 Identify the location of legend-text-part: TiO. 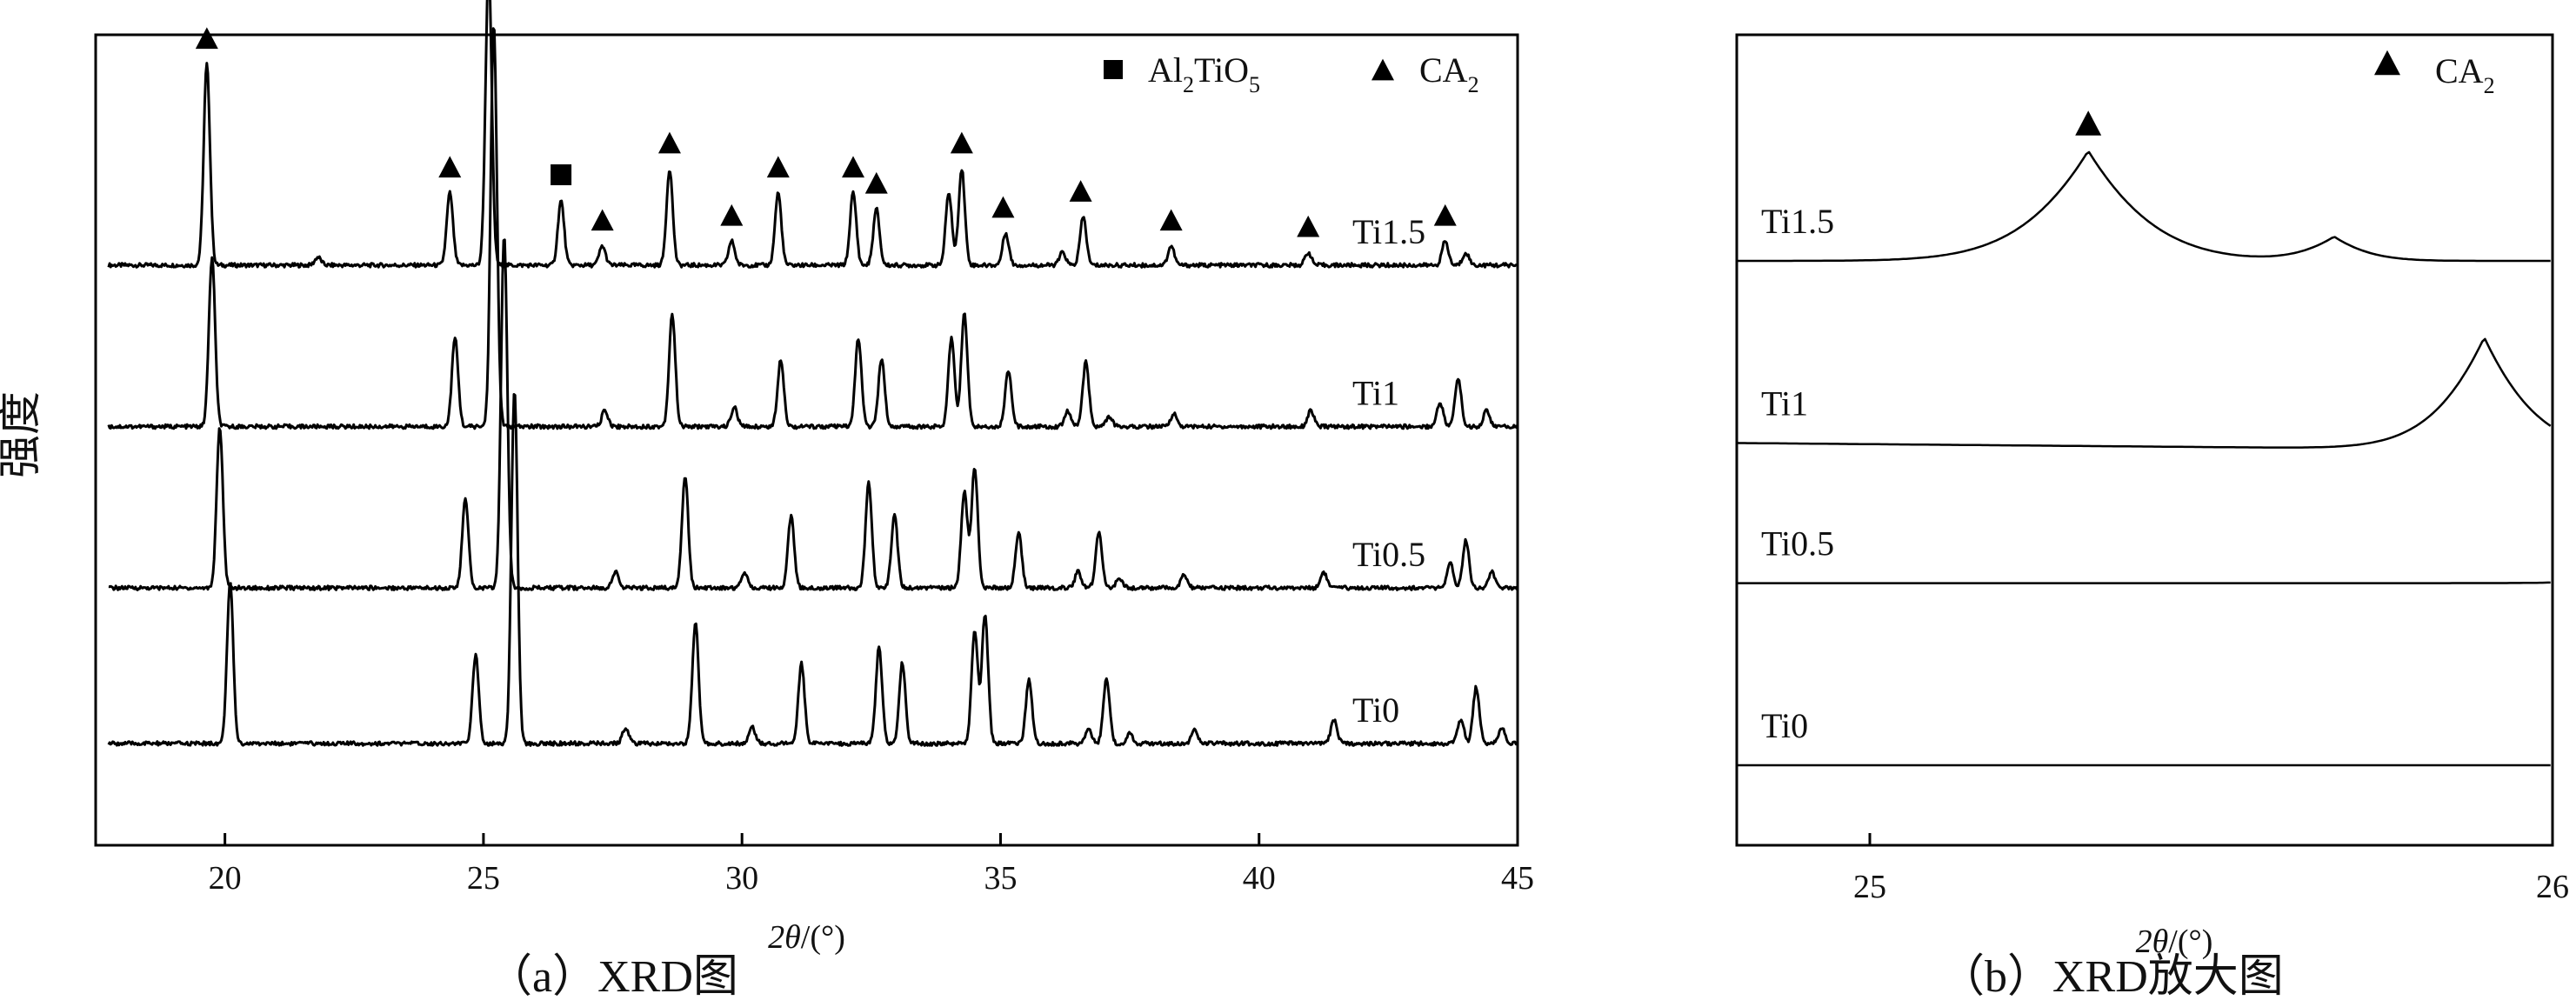
(1221, 70).